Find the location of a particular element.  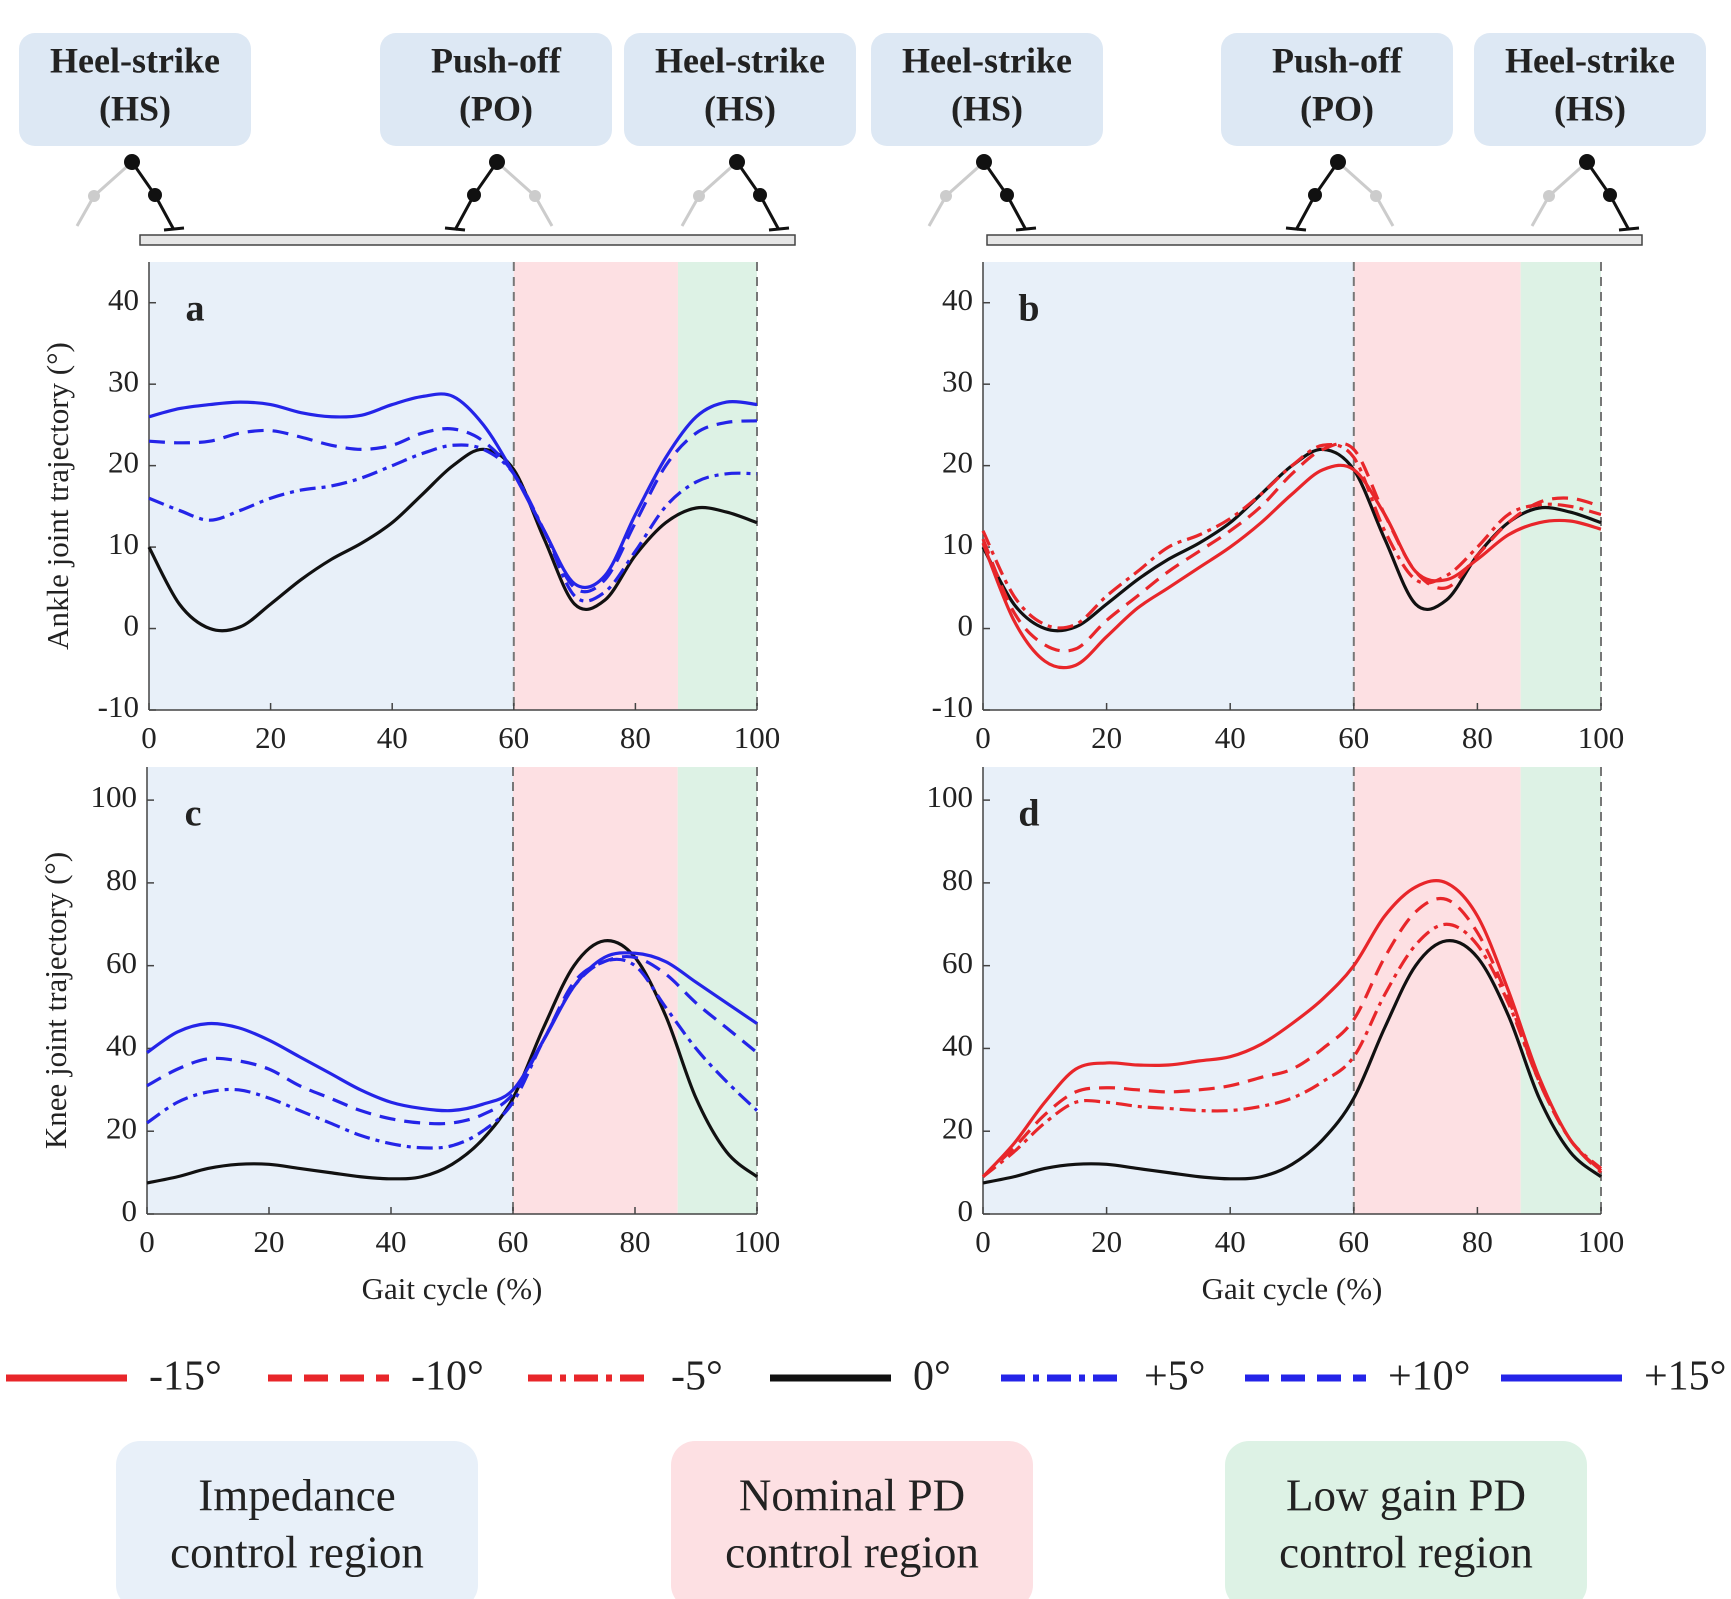

legend-label: 0° is located at coordinates (932, 1377).